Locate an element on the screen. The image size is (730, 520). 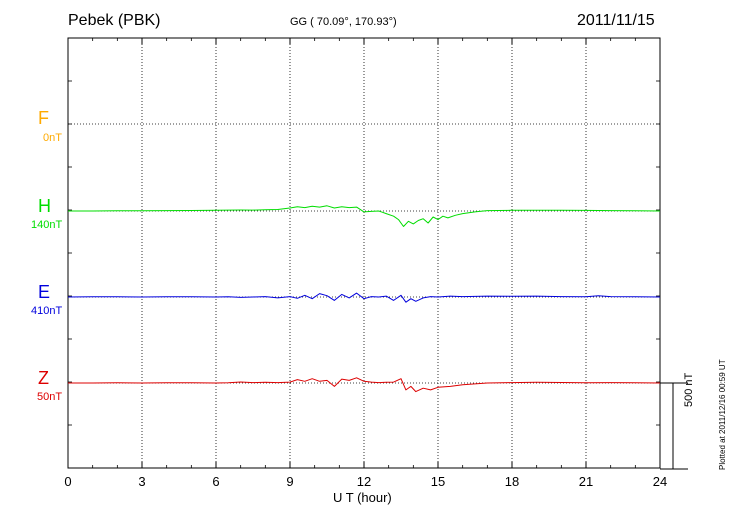
series-scale-e: 410nT is located at coordinates (47, 311).